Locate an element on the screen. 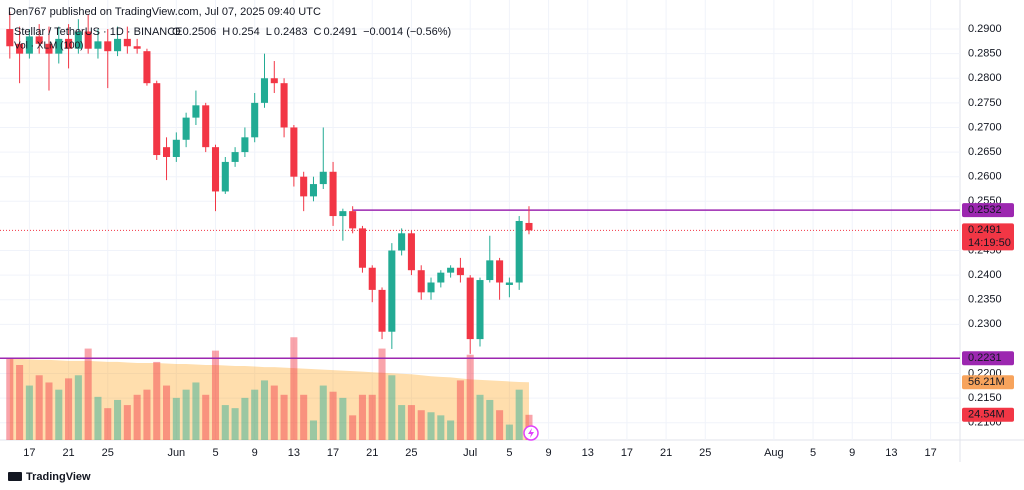 This screenshot has height=490, width=1024. volume-title: Vol · XLM (100) is located at coordinates (48, 46).